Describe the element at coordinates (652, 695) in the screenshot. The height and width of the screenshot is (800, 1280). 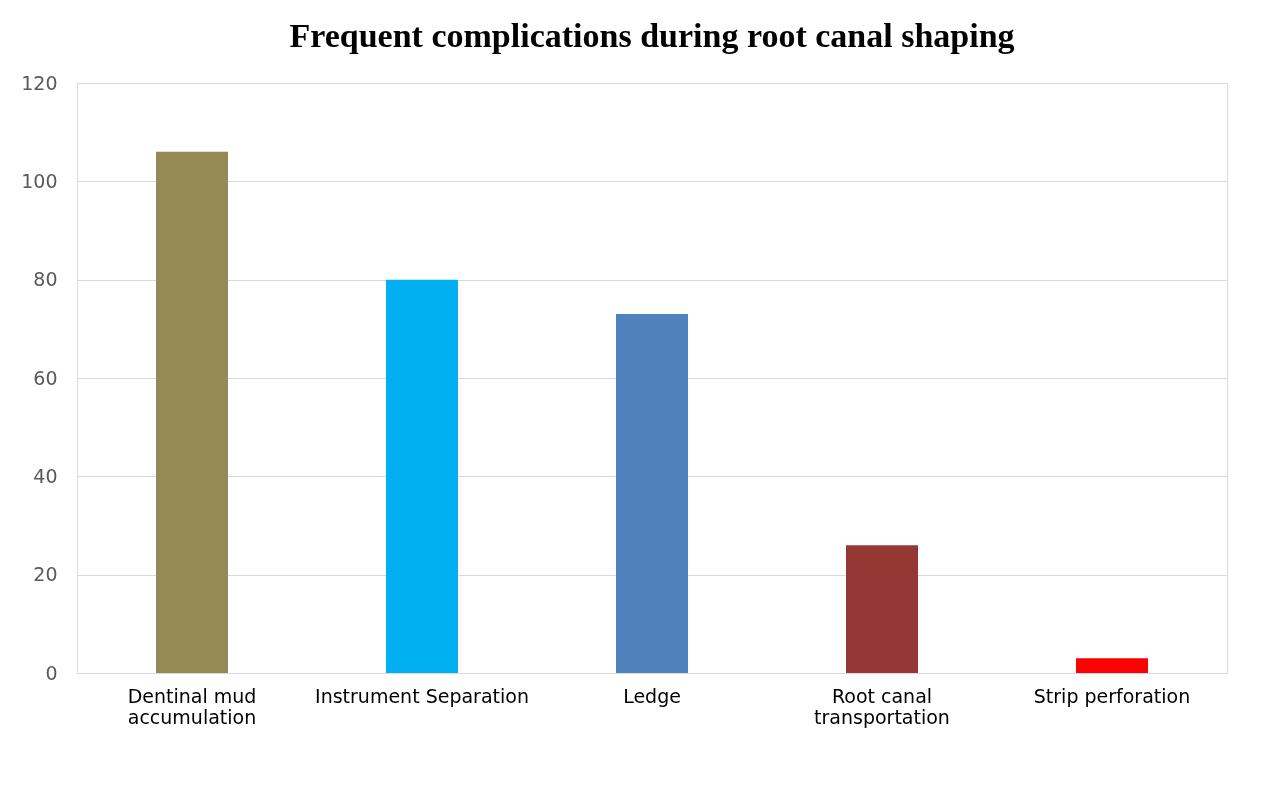
I see `x-tick-label: Ledge` at that location.